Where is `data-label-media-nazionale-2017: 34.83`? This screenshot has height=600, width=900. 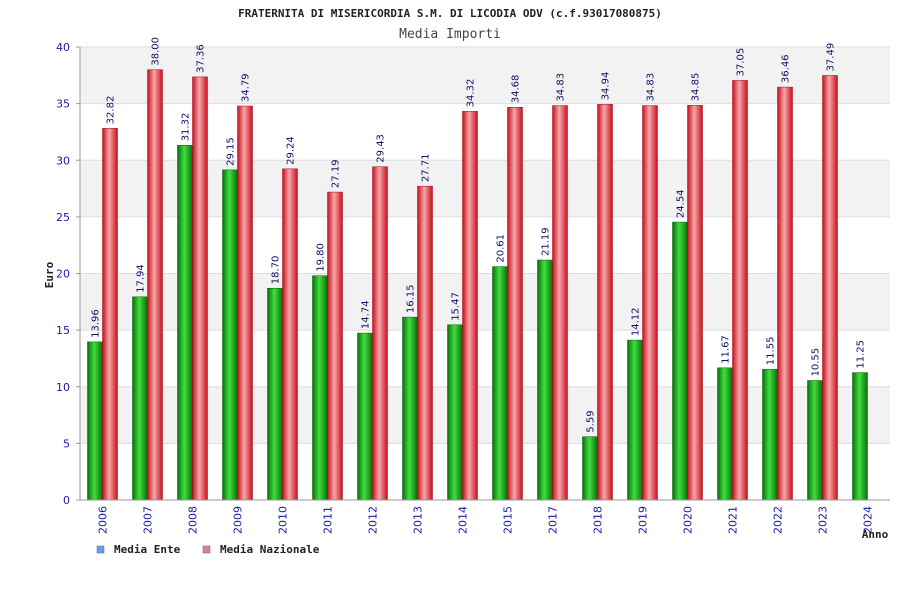
data-label-media-nazionale-2017: 34.83 is located at coordinates (561, 87).